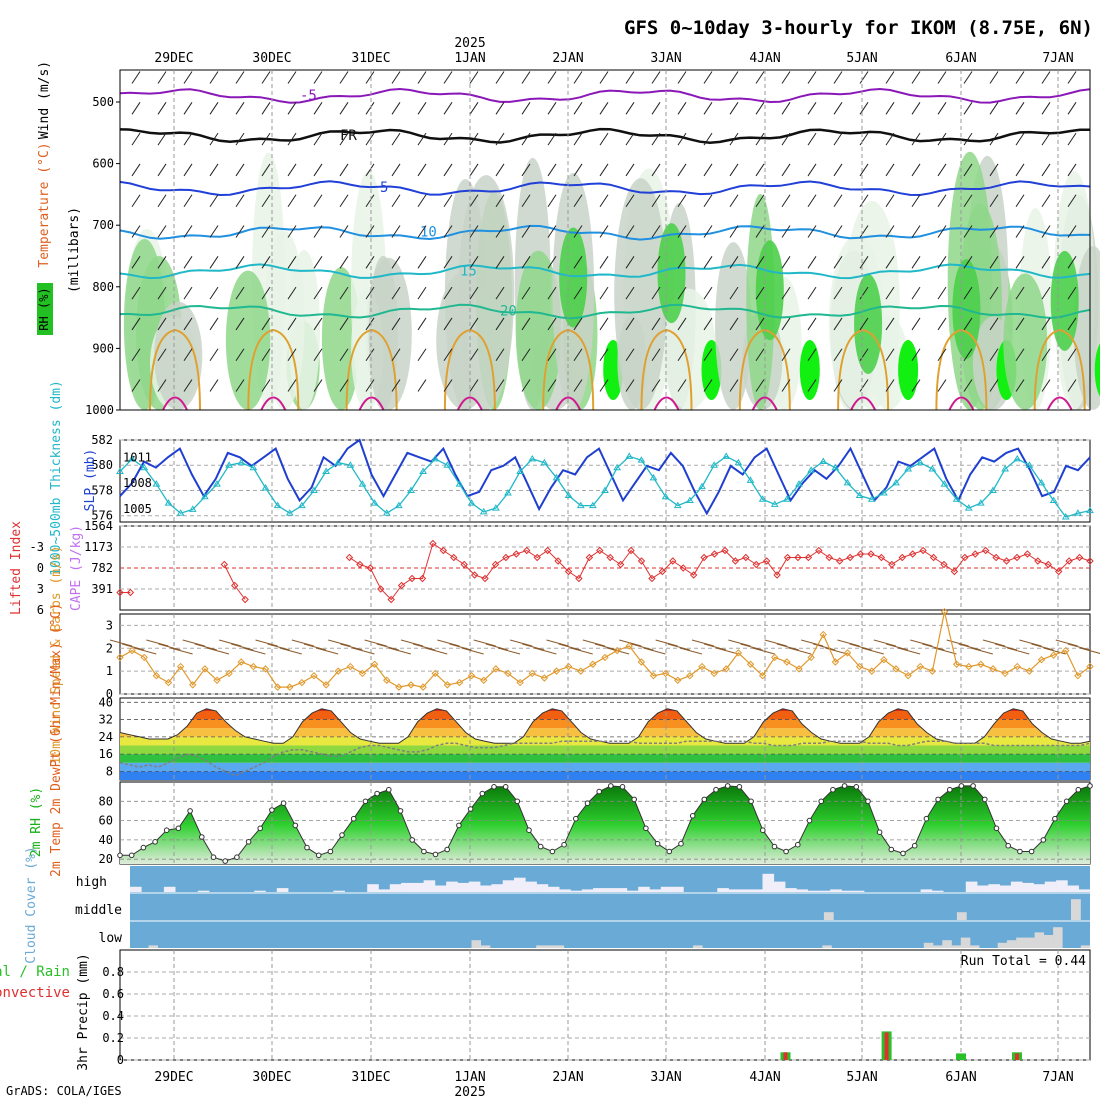 Image resolution: width=1100 pixels, height=1100 pixels. I want to click on cloud-low-bar, so click(485, 946).